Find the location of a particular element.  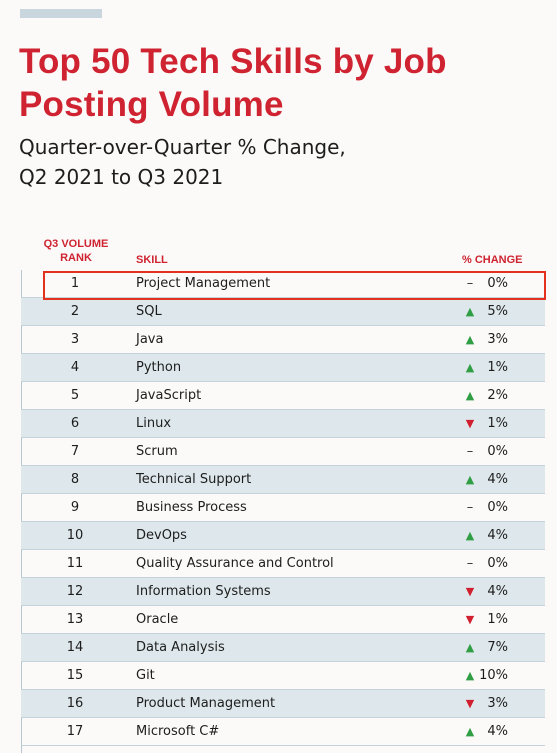

skill-cell: JavaScript is located at coordinates (169, 395).